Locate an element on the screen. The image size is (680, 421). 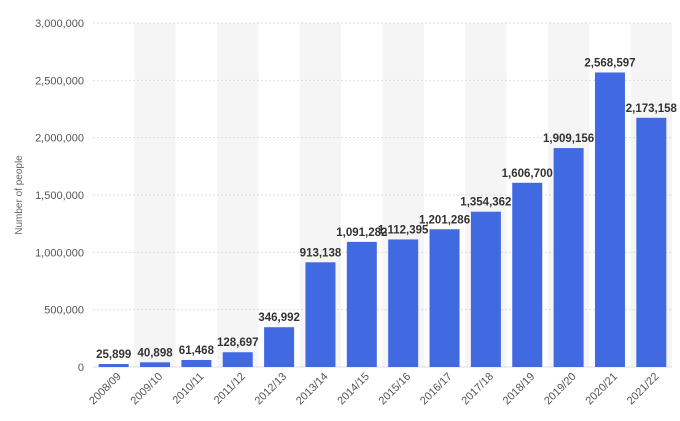
y-tick-label: 500,000 is located at coordinates (64, 311).